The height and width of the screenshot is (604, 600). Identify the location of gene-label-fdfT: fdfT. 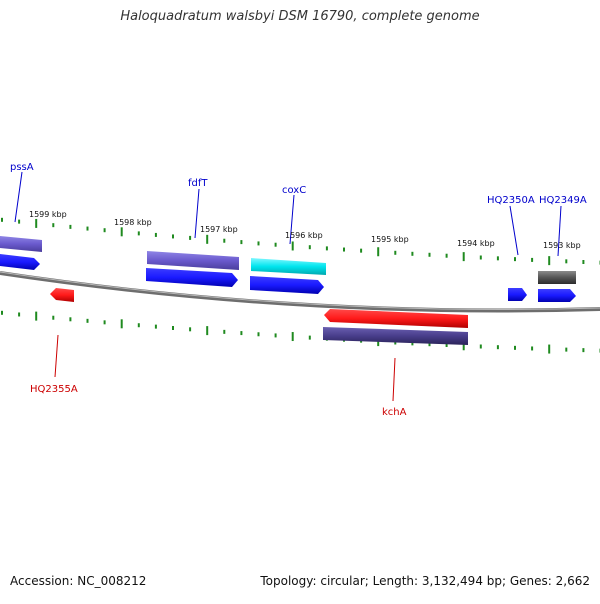
(198, 183).